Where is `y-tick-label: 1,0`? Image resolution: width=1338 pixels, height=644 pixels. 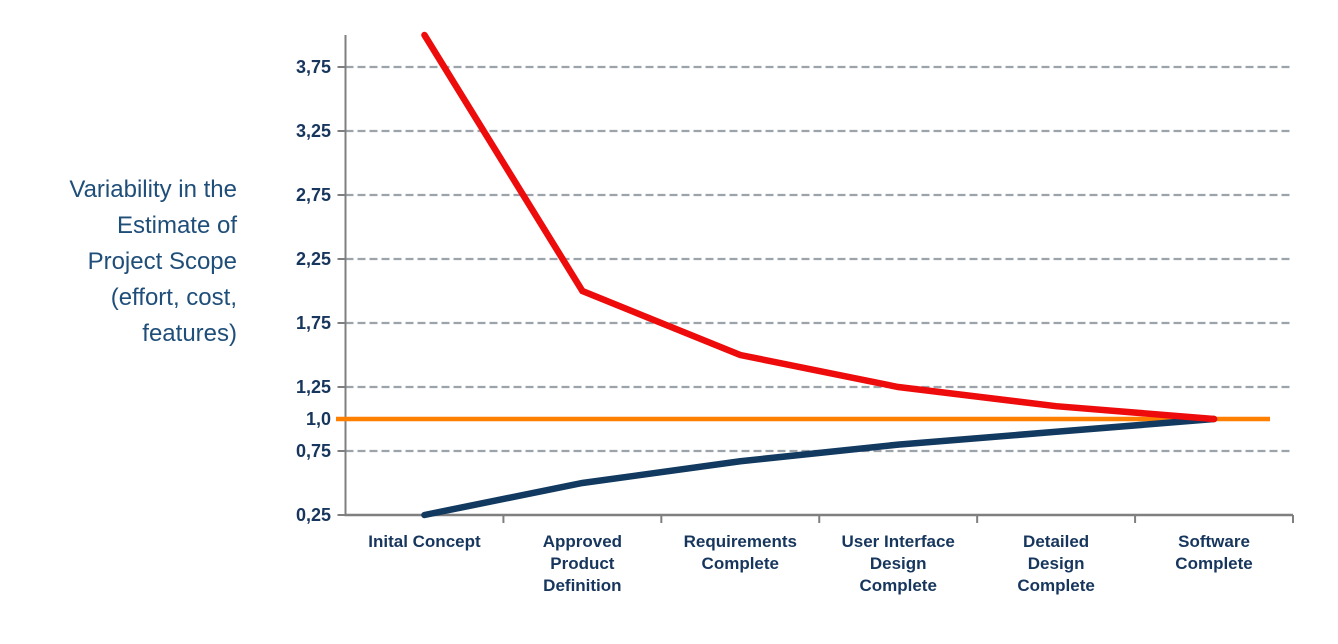
y-tick-label: 1,0 is located at coordinates (318, 419).